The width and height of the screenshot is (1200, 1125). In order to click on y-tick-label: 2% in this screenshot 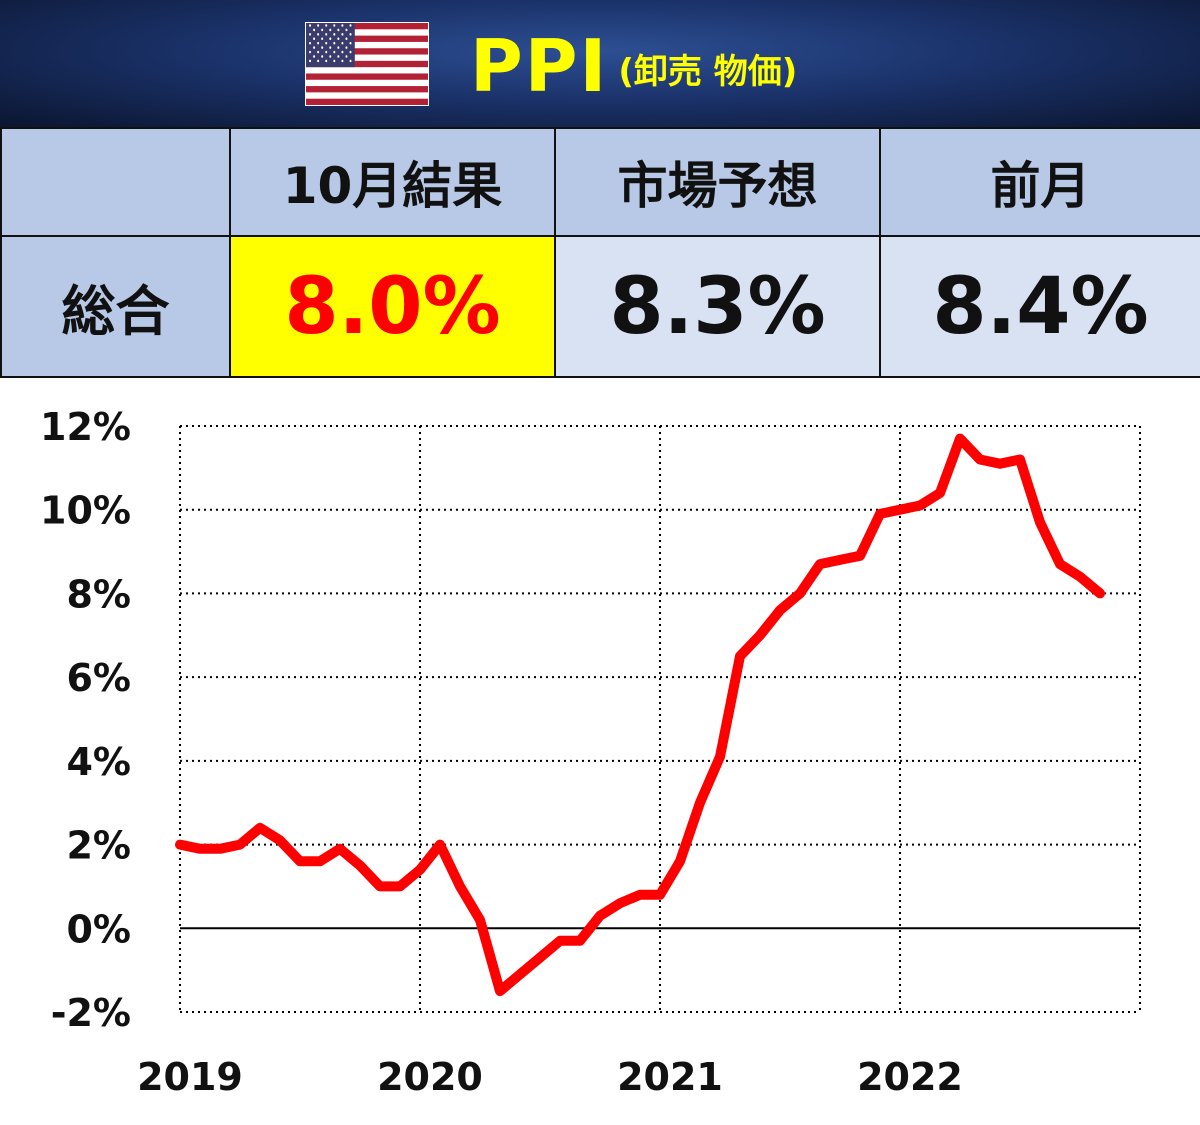, I will do `click(98, 846)`.